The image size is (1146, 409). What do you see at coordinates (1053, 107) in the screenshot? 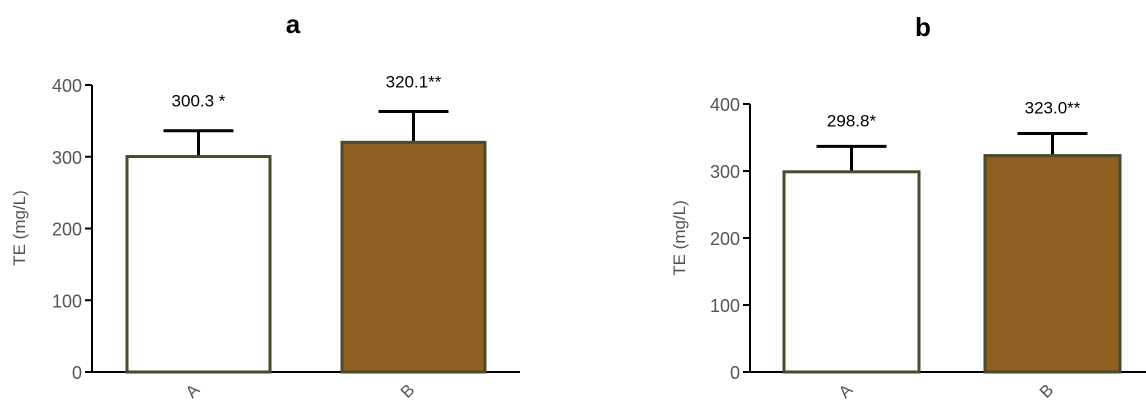
I see `data-label: 323.0**` at bounding box center [1053, 107].